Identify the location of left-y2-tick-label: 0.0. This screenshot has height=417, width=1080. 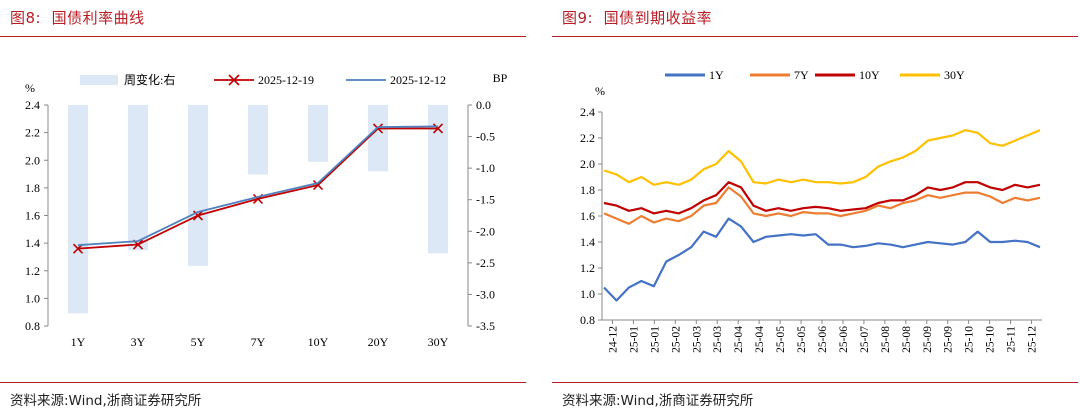
(483, 105).